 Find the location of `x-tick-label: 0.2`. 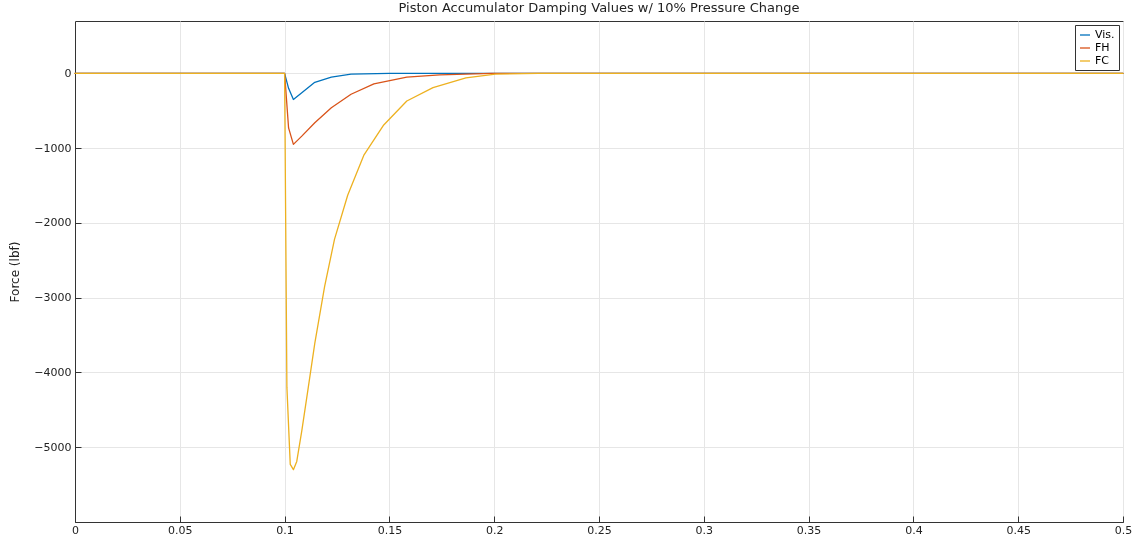

x-tick-label: 0.2 is located at coordinates (494, 530).